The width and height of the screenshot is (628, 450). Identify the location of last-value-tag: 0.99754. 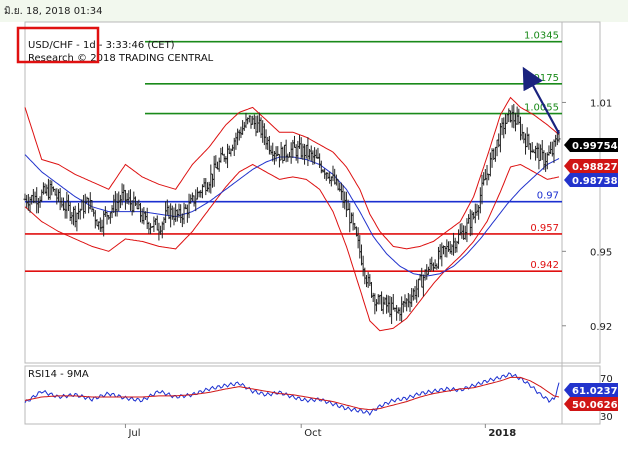
(591, 145).